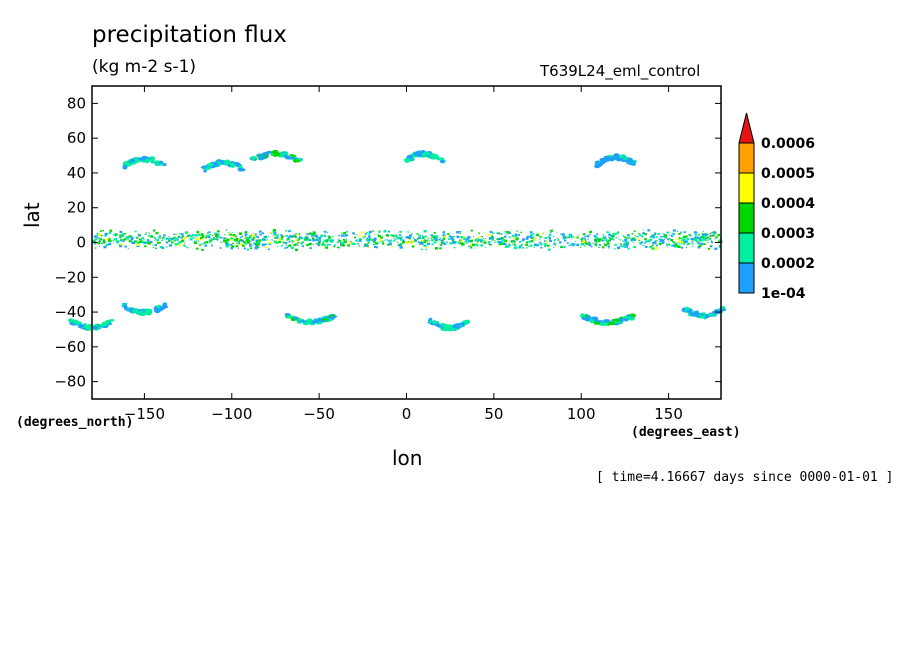  I want to click on colorbar-label: 1e-04, so click(783, 294).